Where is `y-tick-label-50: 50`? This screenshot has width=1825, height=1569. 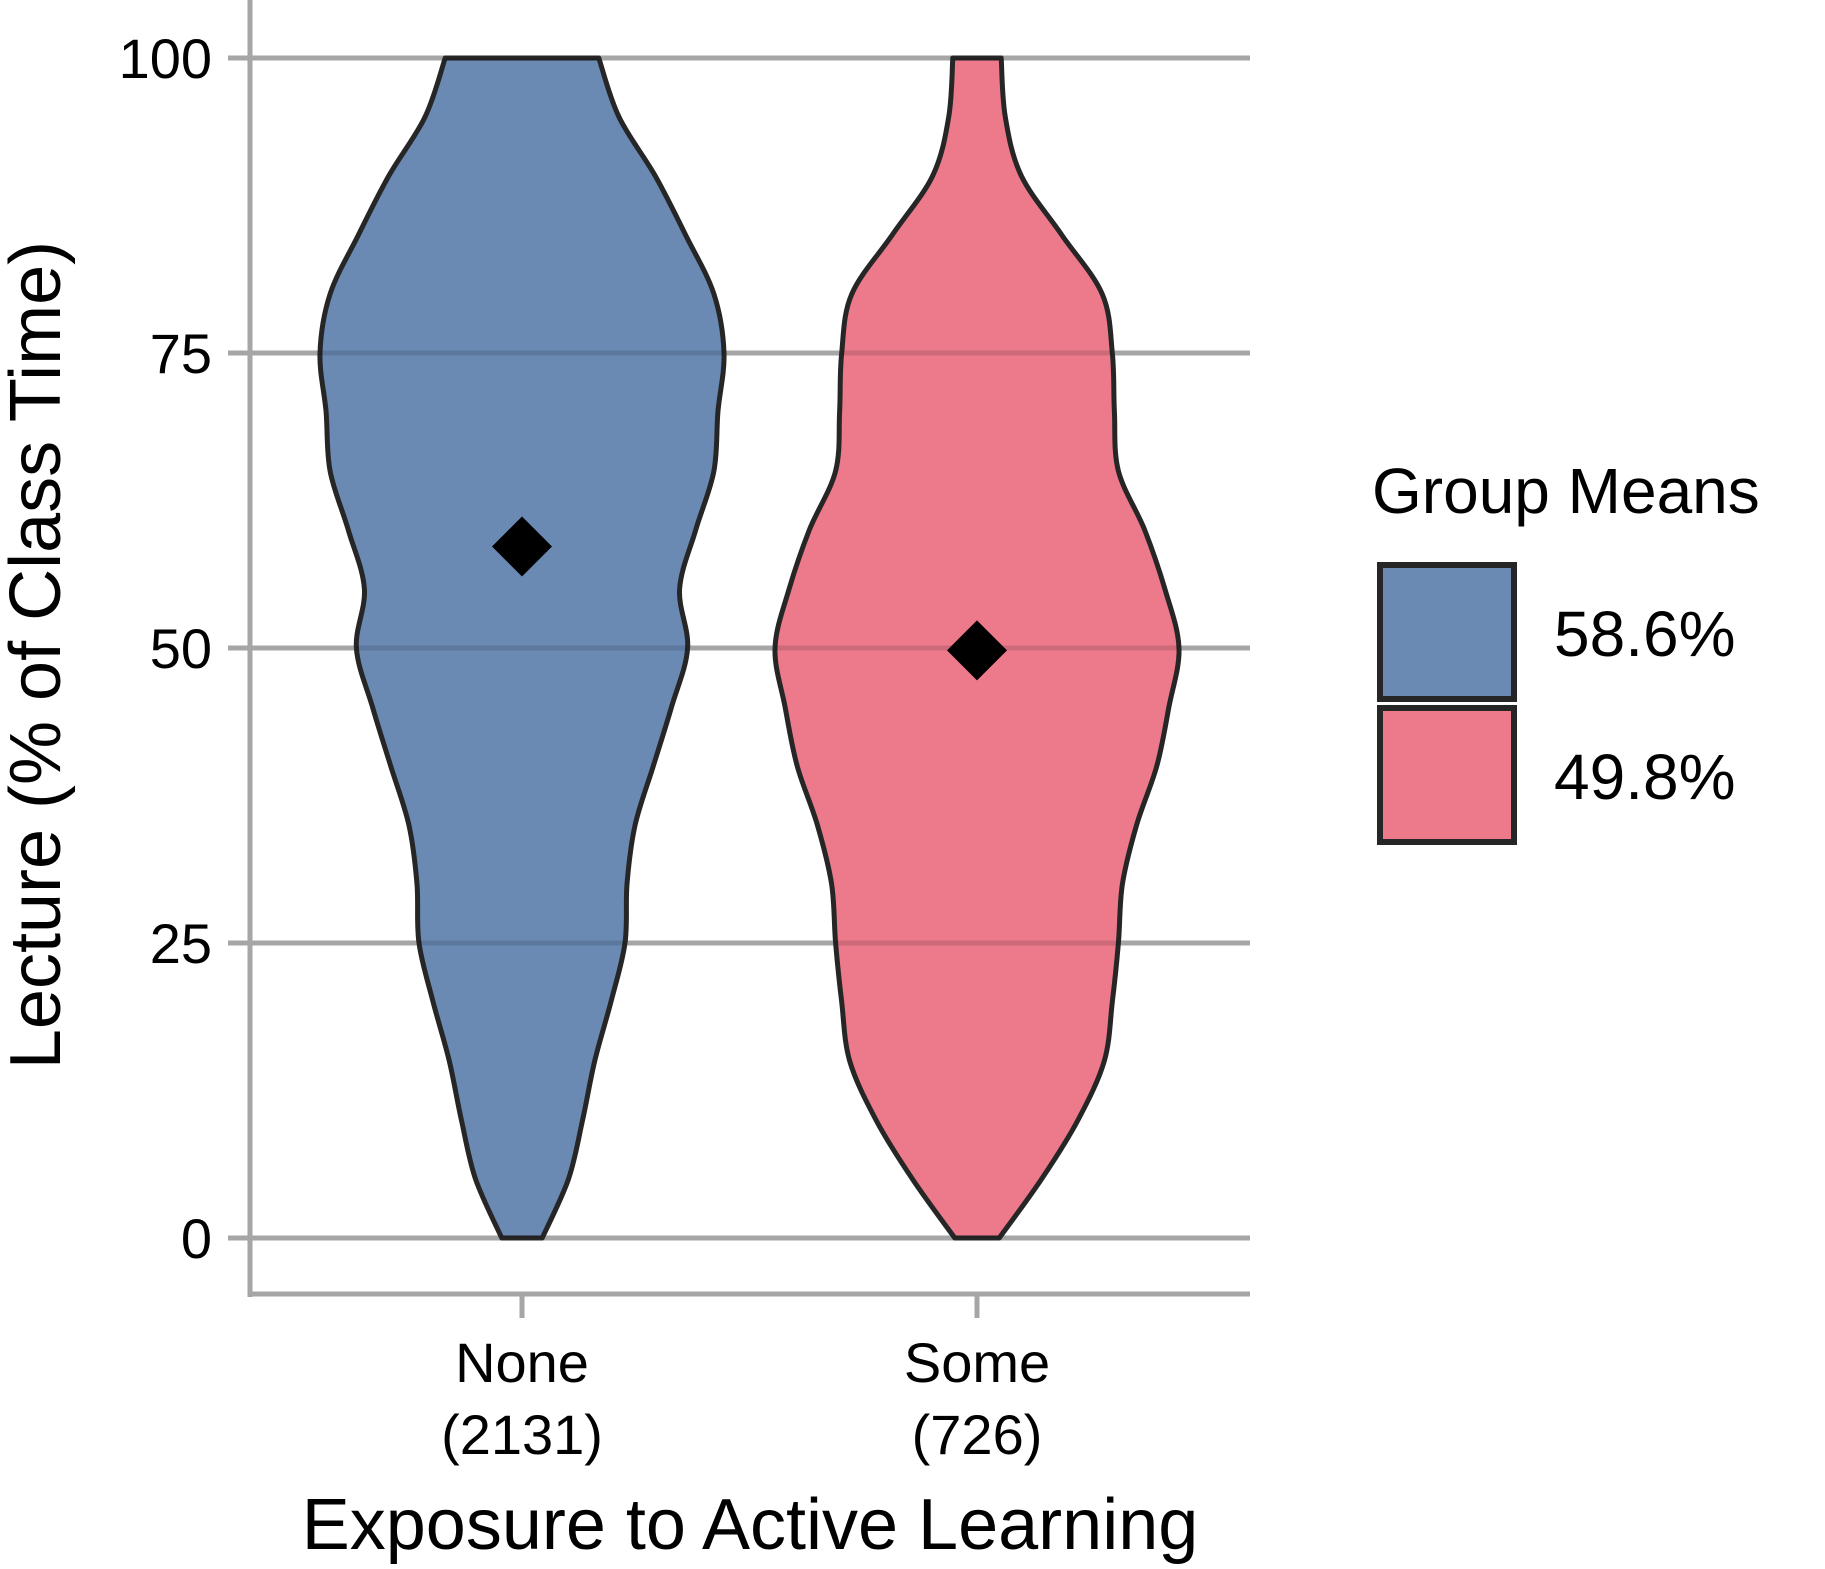 y-tick-label-50: 50 is located at coordinates (181, 648).